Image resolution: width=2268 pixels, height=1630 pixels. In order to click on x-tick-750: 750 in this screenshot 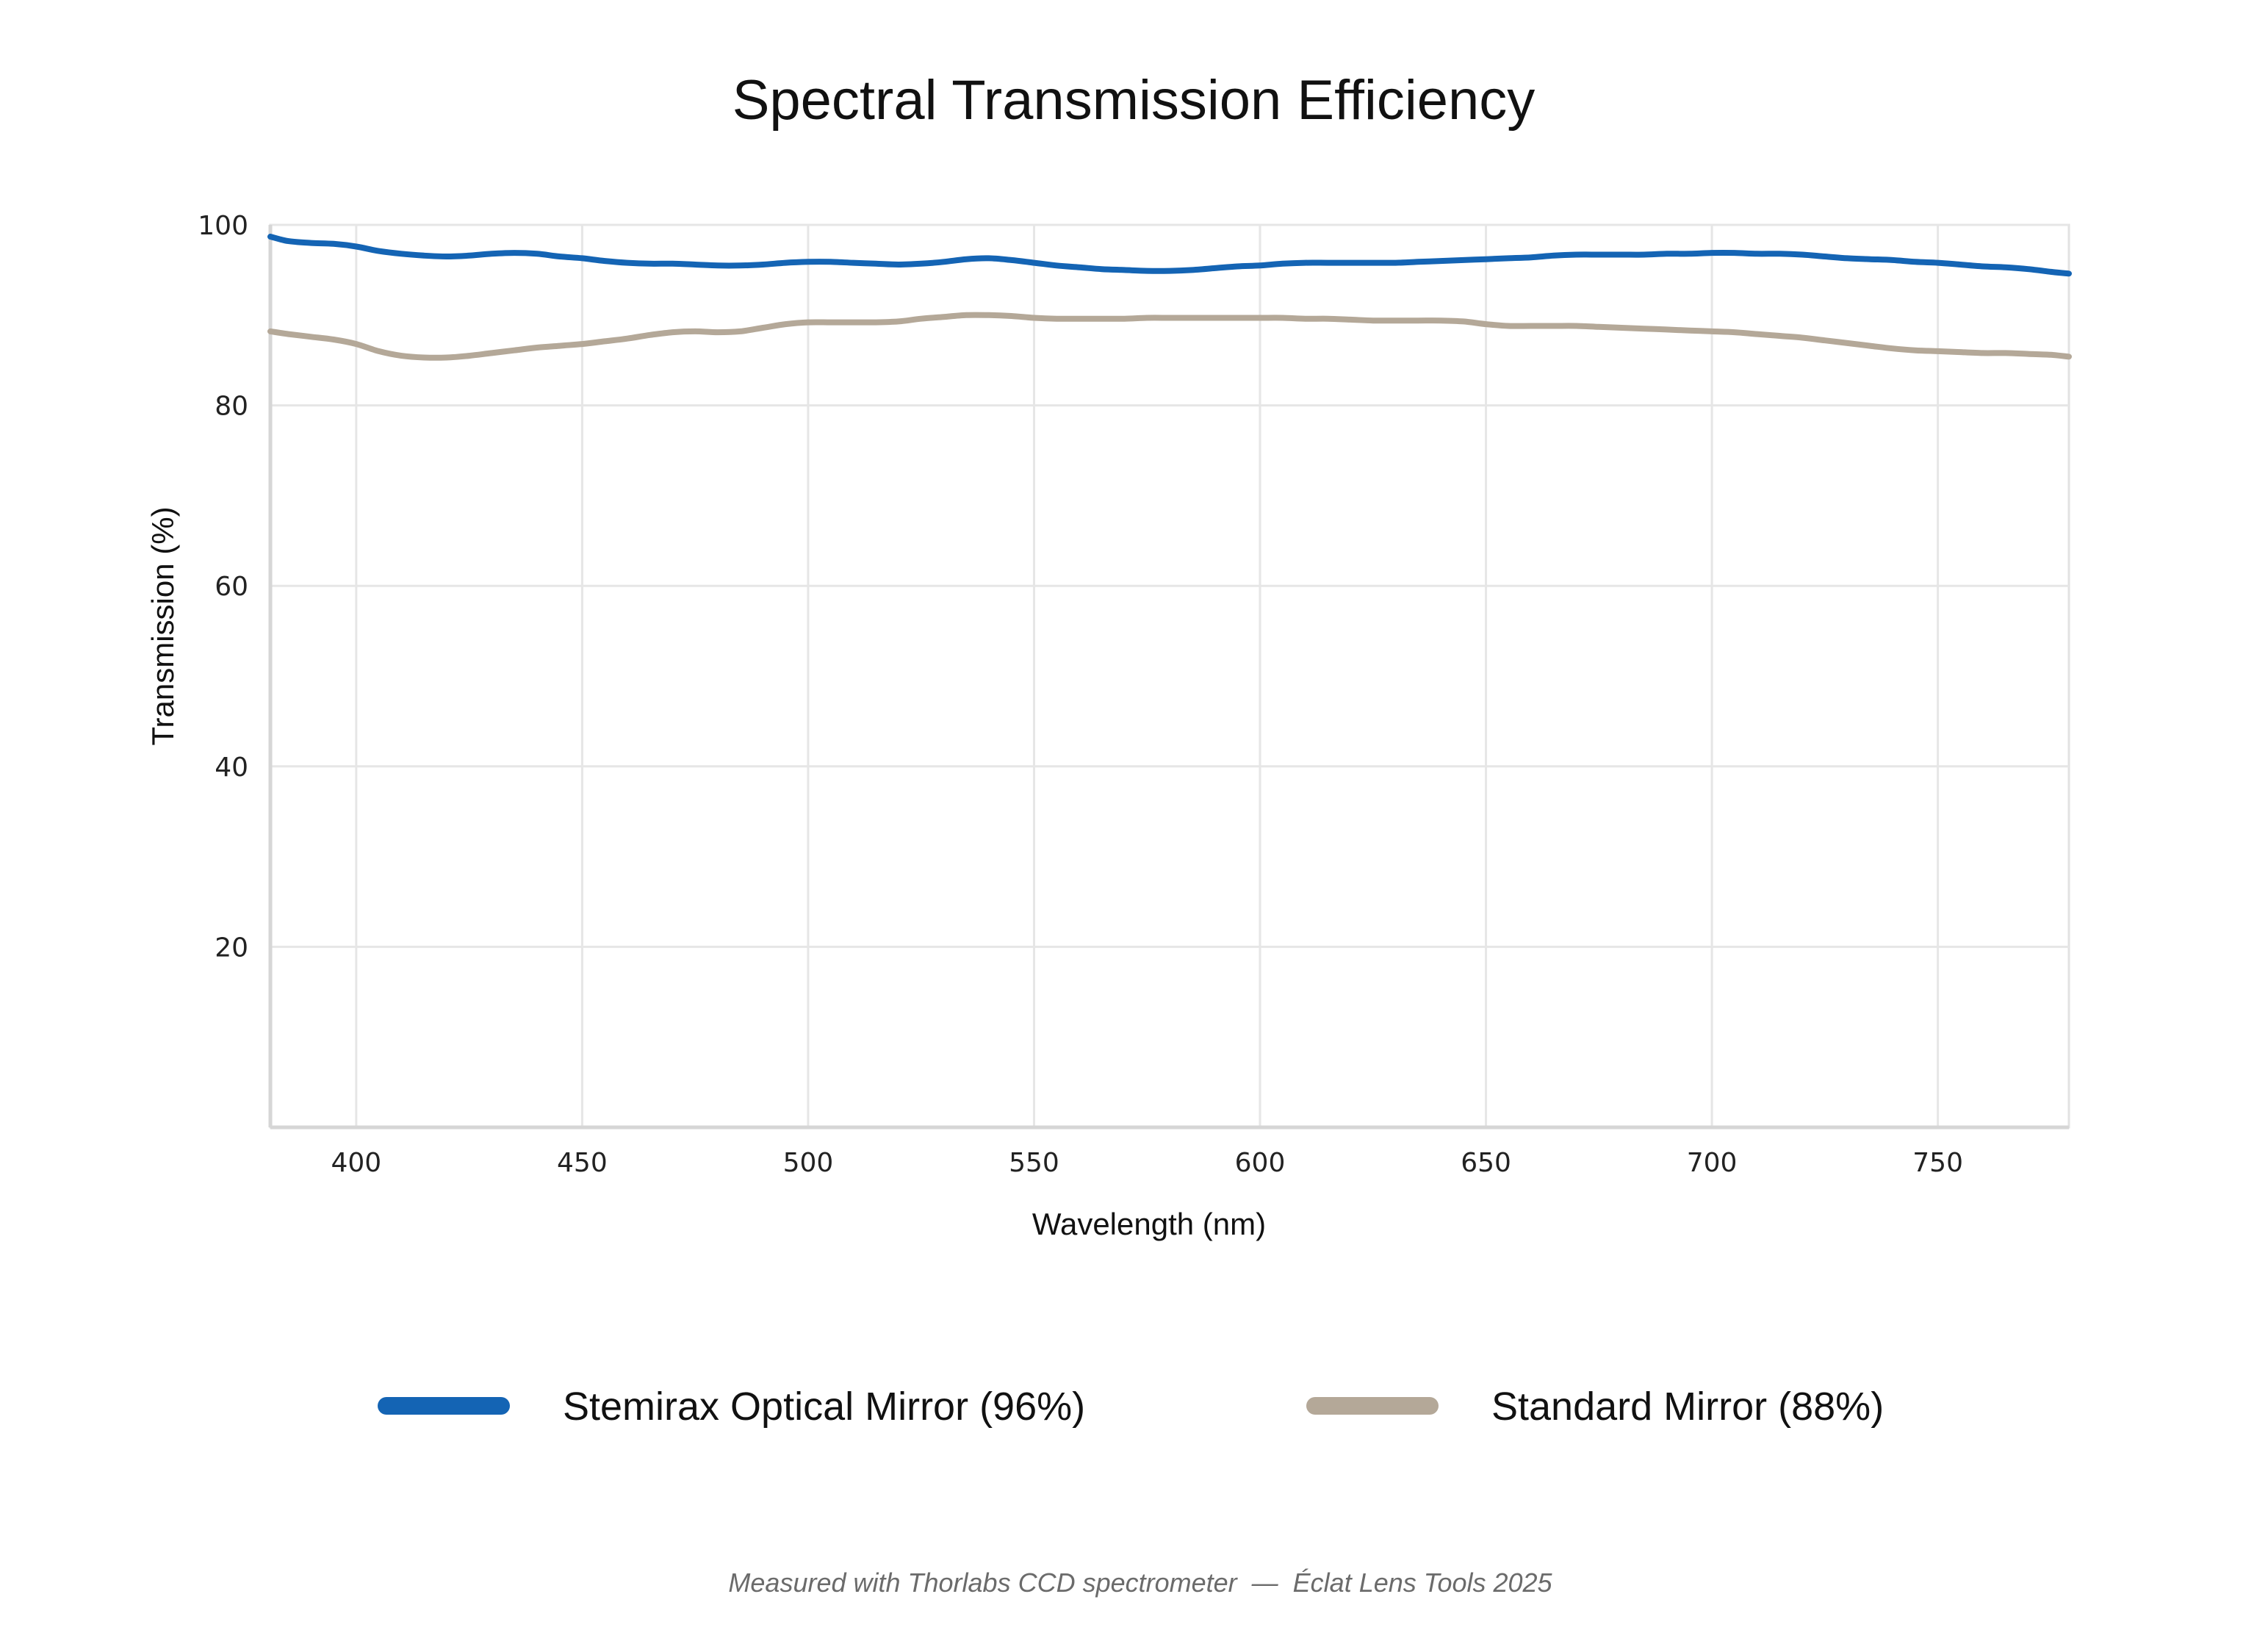, I will do `click(1938, 1163)`.